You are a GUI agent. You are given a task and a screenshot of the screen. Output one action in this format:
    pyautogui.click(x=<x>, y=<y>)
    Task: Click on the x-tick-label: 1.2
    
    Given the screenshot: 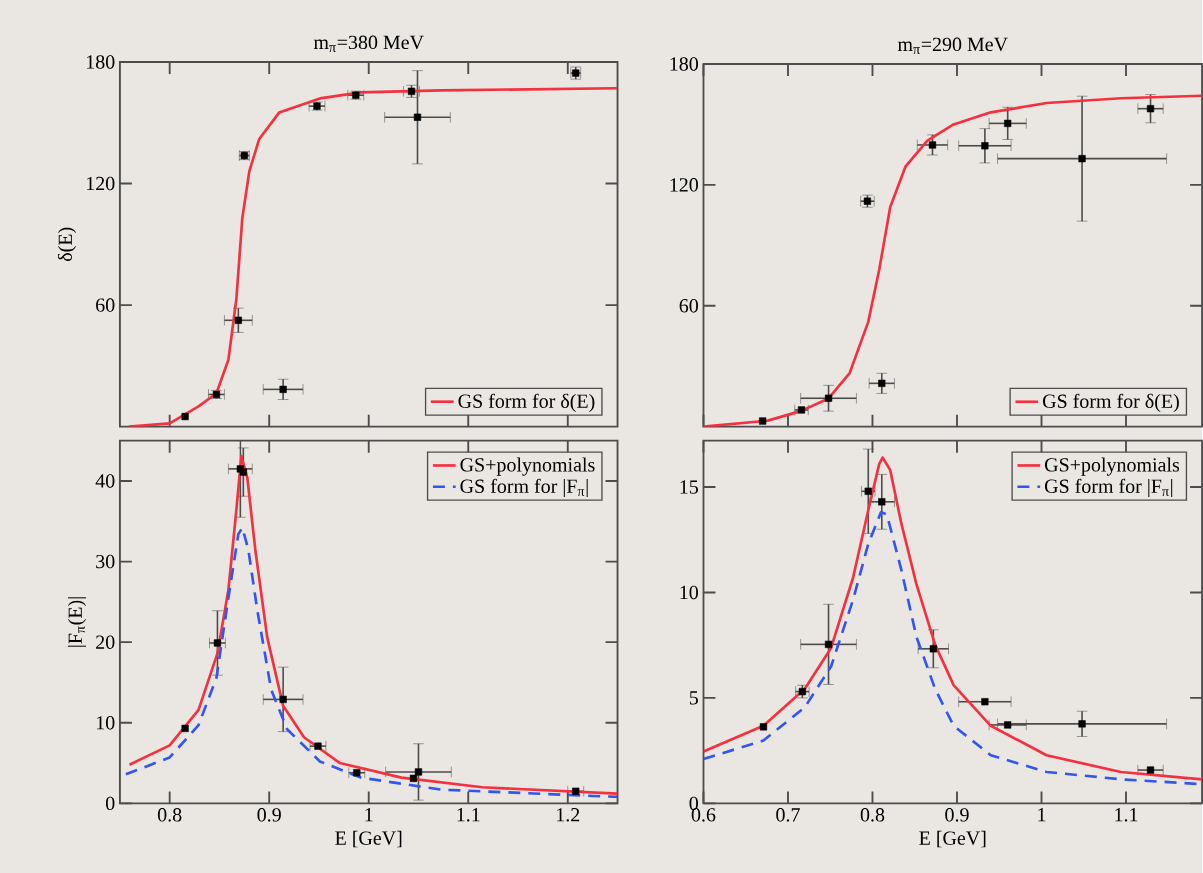 What is the action you would take?
    pyautogui.click(x=568, y=814)
    